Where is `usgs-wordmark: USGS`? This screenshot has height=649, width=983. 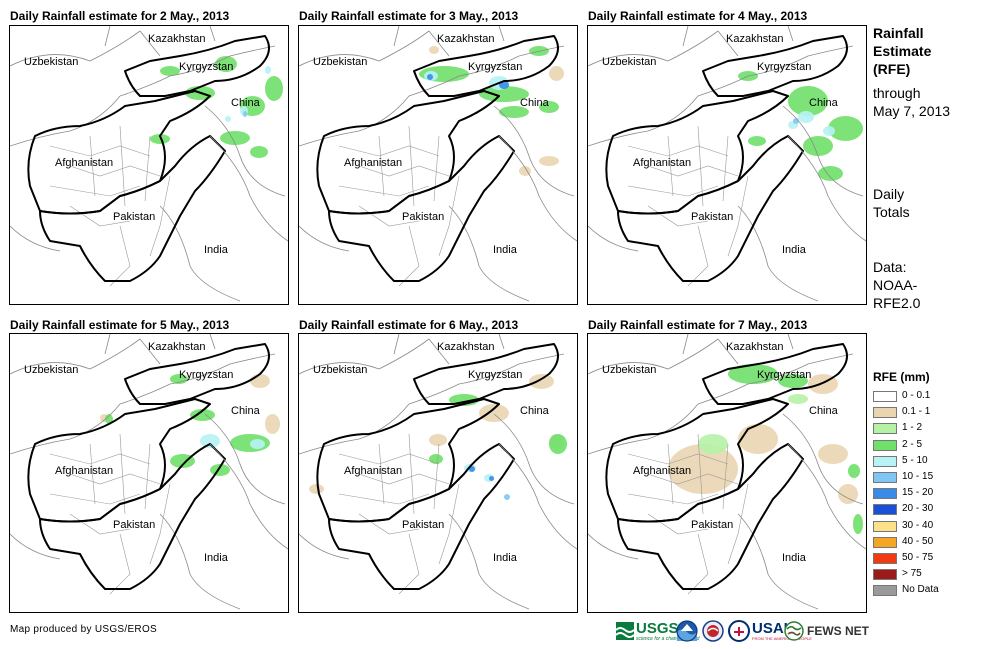
usgs-wordmark: USGS is located at coordinates (657, 628).